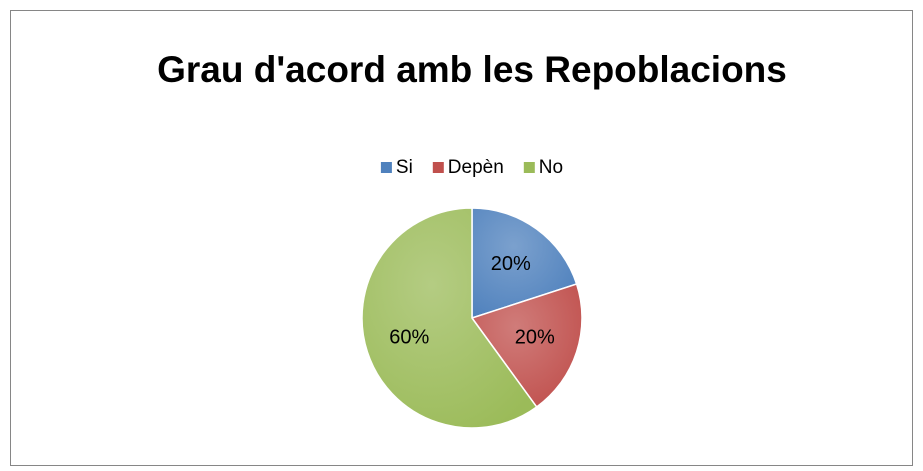 The height and width of the screenshot is (471, 923). Describe the element at coordinates (404, 167) in the screenshot. I see `legend-label: Si` at that location.